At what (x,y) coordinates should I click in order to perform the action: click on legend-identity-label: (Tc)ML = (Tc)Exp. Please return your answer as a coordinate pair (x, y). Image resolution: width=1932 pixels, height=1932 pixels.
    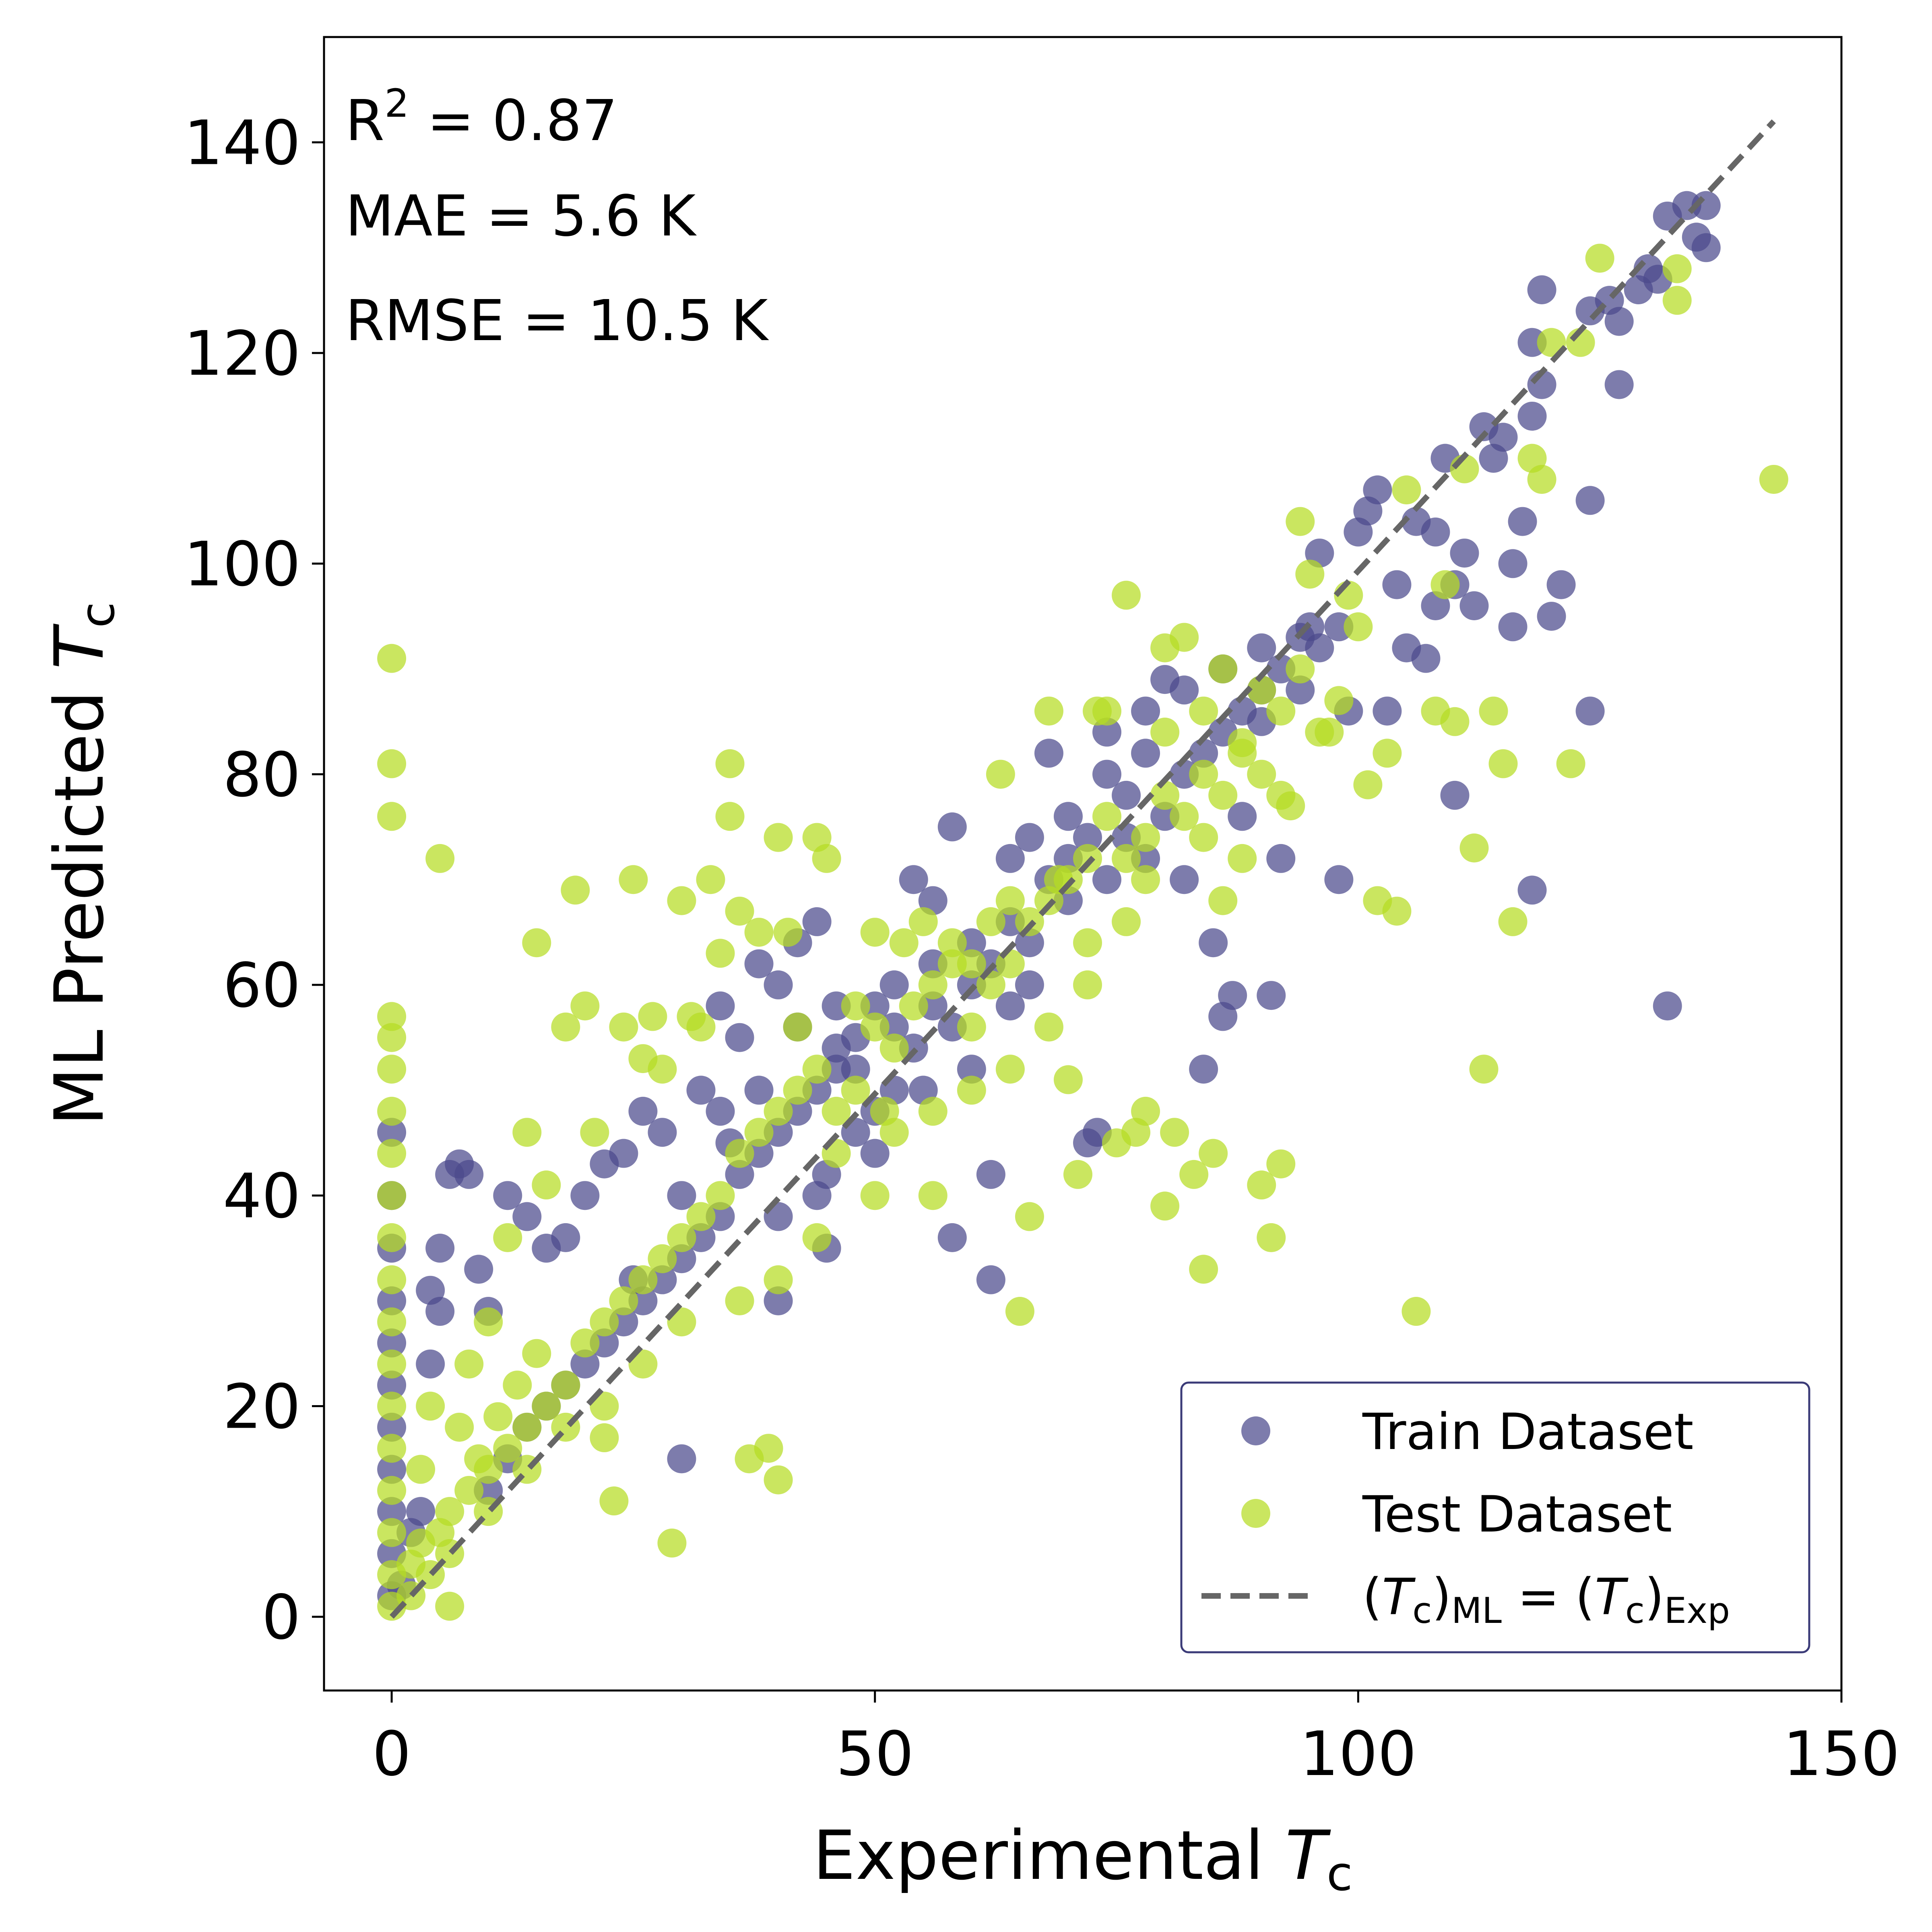
    Looking at the image, I should click on (1546, 1599).